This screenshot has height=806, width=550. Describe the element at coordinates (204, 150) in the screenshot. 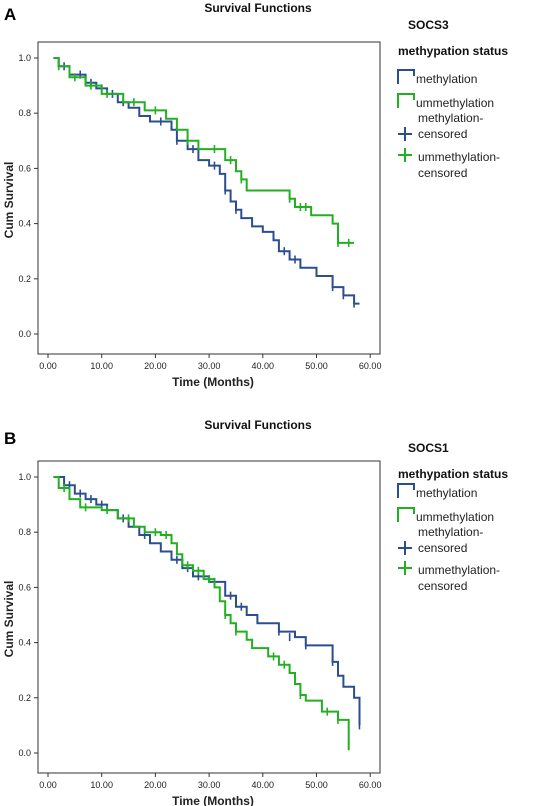

I see `series-line-ummethylation` at that location.